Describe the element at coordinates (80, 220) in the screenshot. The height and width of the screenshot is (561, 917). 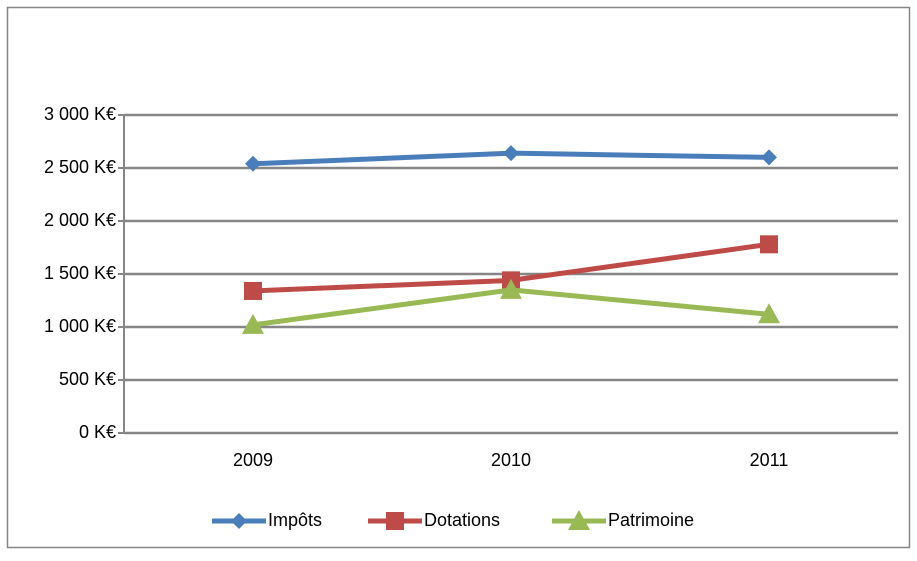
I see `y-tick-label: 2 000 K€` at that location.